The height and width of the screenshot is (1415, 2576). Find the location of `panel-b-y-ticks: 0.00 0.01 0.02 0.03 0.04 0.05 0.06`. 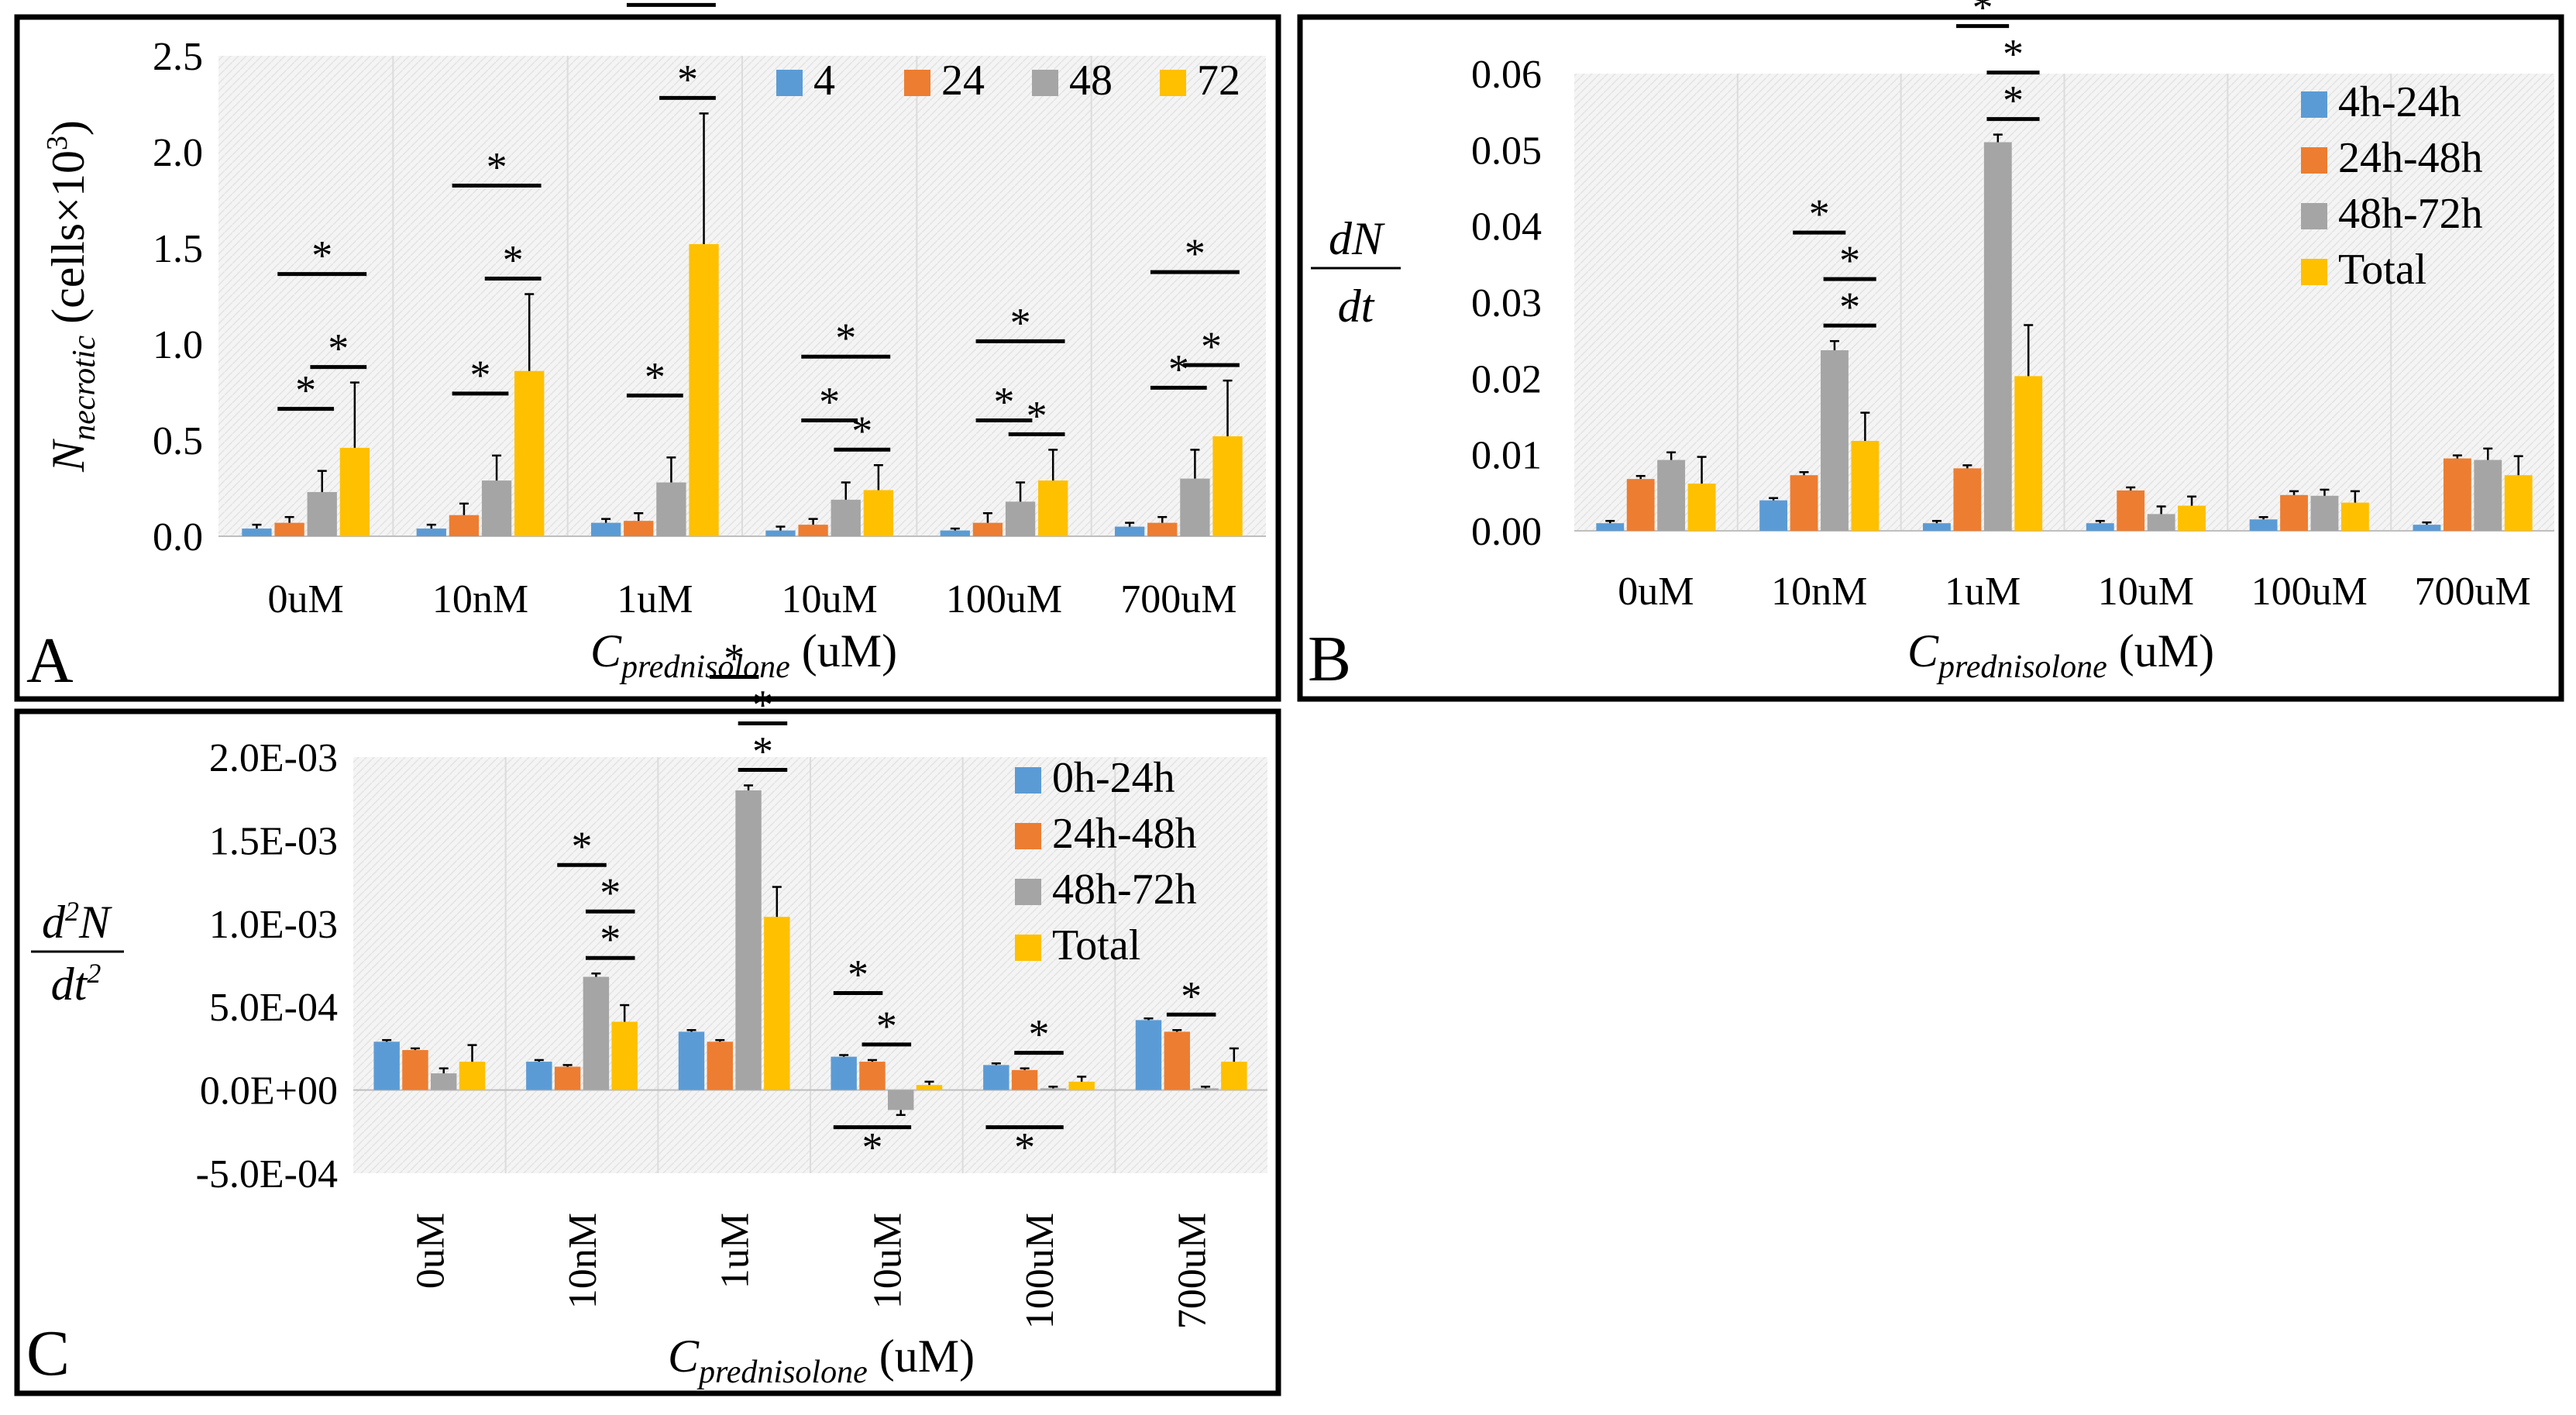

panel-b-y-ticks: 0.00 0.01 0.02 0.03 0.04 0.05 0.06 is located at coordinates (1506, 303).